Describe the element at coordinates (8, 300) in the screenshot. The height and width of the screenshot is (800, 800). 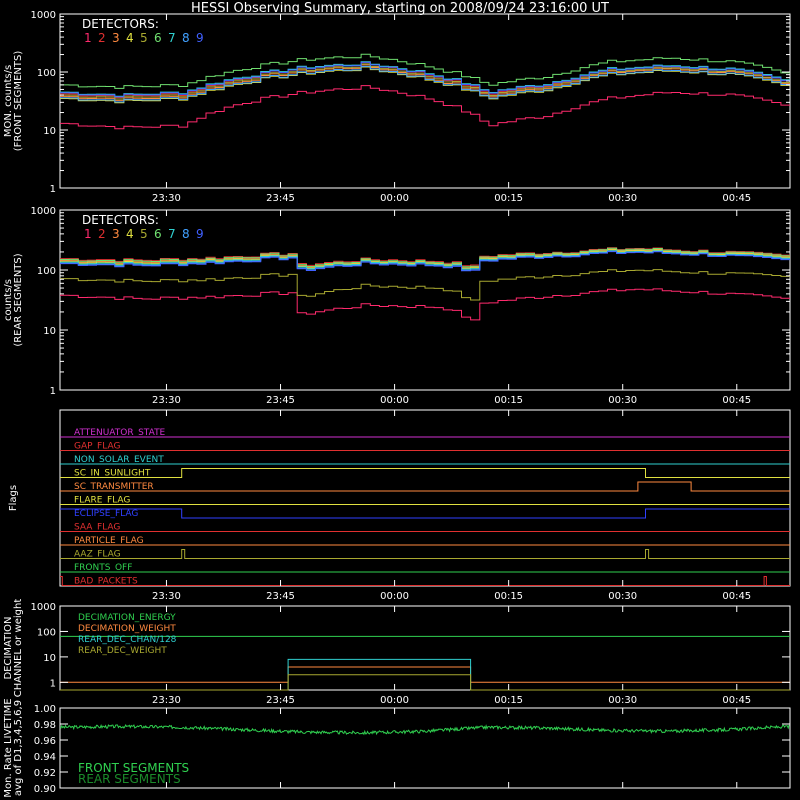
I see `rear-panel-ylabel: counts/s` at that location.